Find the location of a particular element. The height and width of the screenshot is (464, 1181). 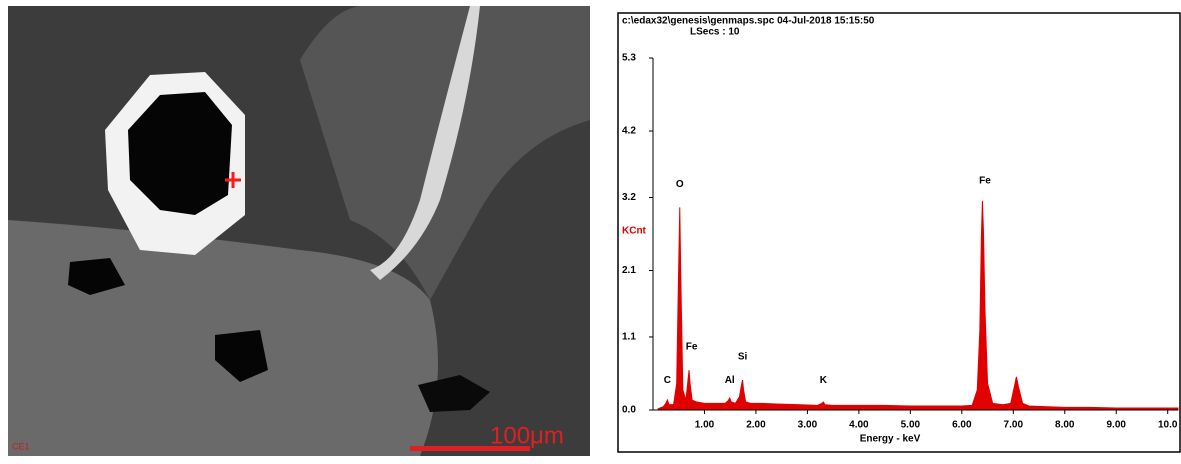

x-tick-label: 1.00 is located at coordinates (705, 425).